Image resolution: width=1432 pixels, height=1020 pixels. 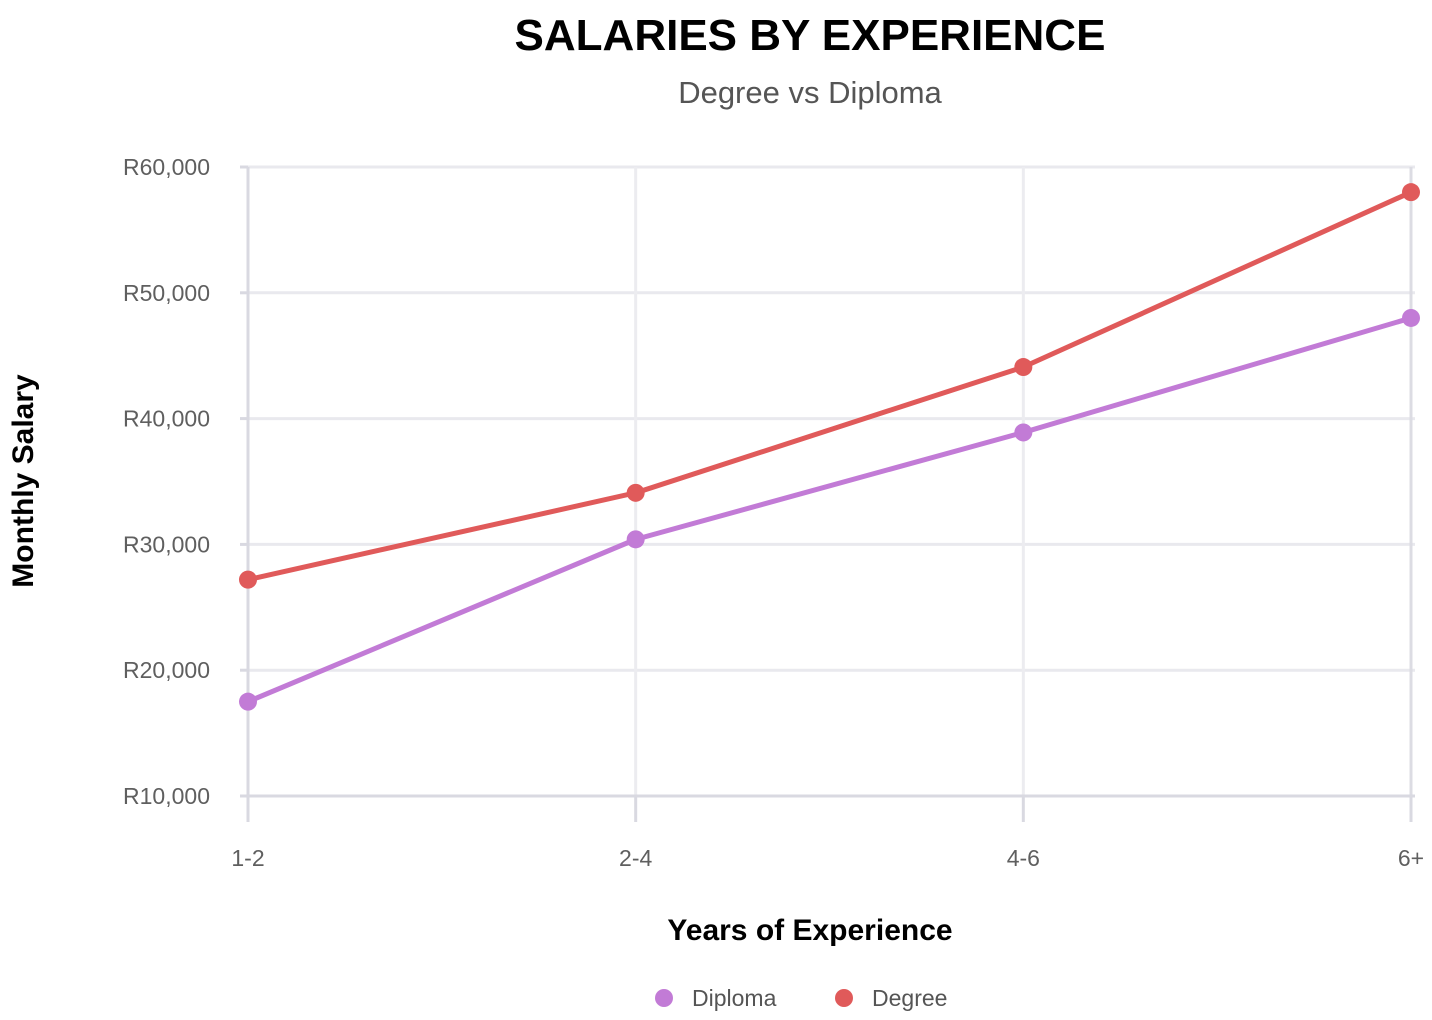 What do you see at coordinates (23, 481) in the screenshot?
I see `y-axis-title: Monthly Salary` at bounding box center [23, 481].